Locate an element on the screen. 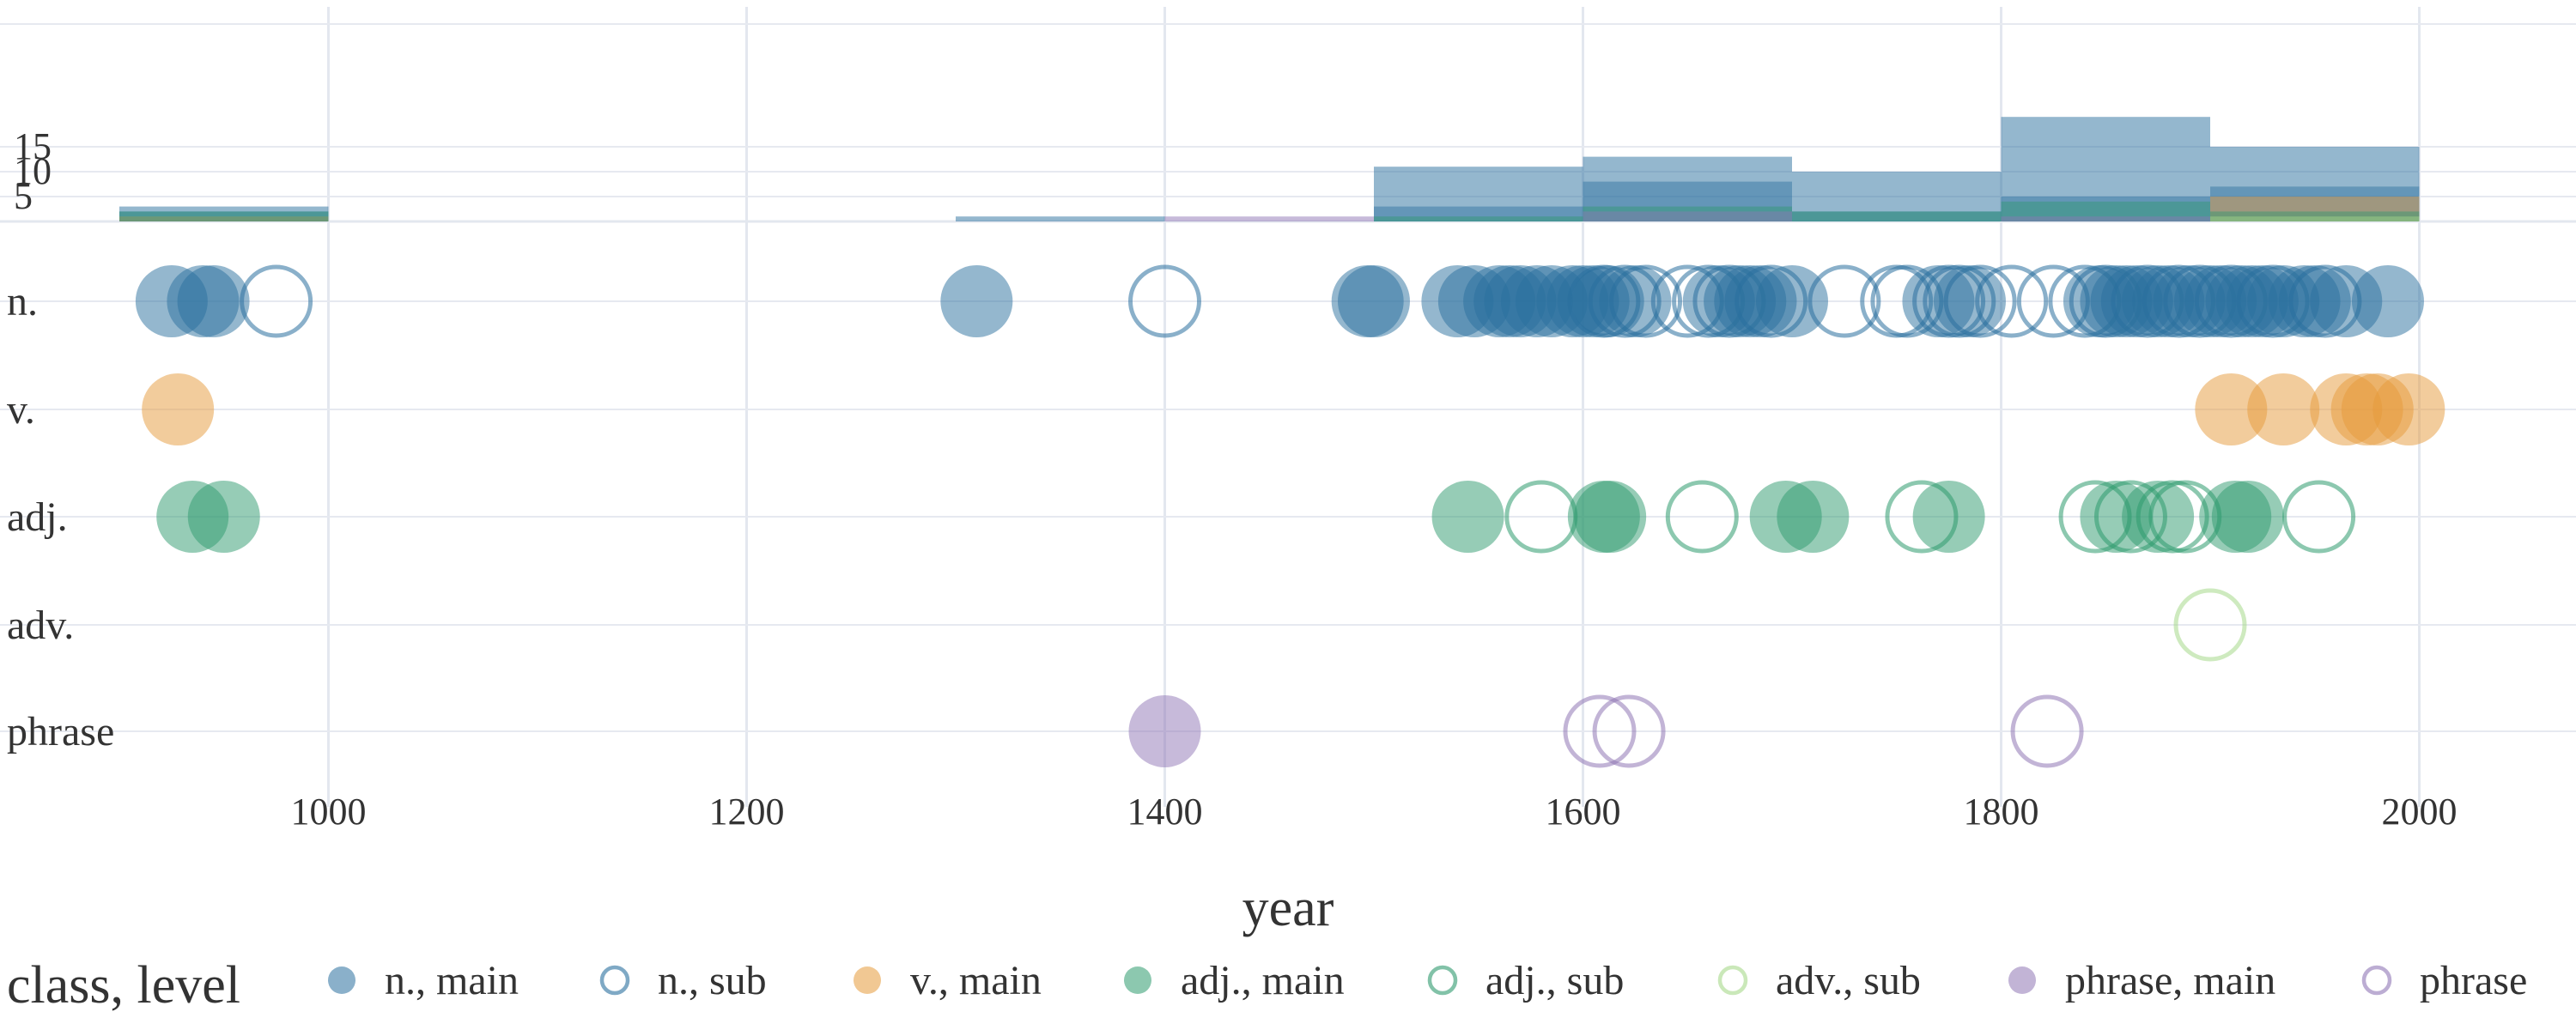  x-tick-label: 1800 is located at coordinates (2002, 812).